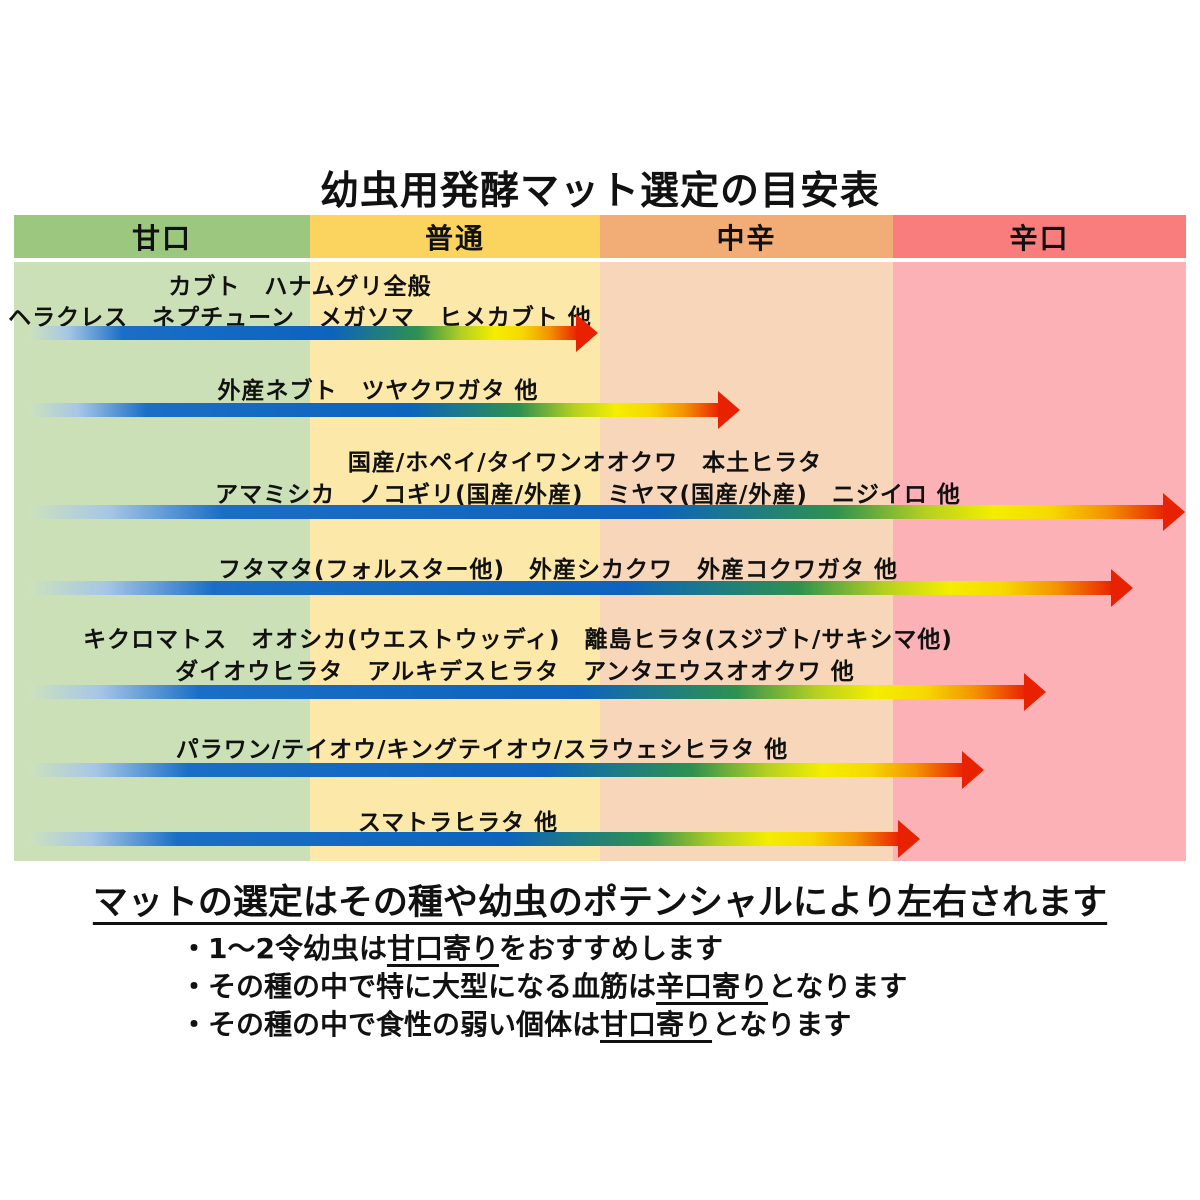 The image size is (1200, 1200). Describe the element at coordinates (600, 903) in the screenshot. I see `notes-heading-text: マットの選定はその種や幼虫のポテンシャルにより左右されます` at that location.